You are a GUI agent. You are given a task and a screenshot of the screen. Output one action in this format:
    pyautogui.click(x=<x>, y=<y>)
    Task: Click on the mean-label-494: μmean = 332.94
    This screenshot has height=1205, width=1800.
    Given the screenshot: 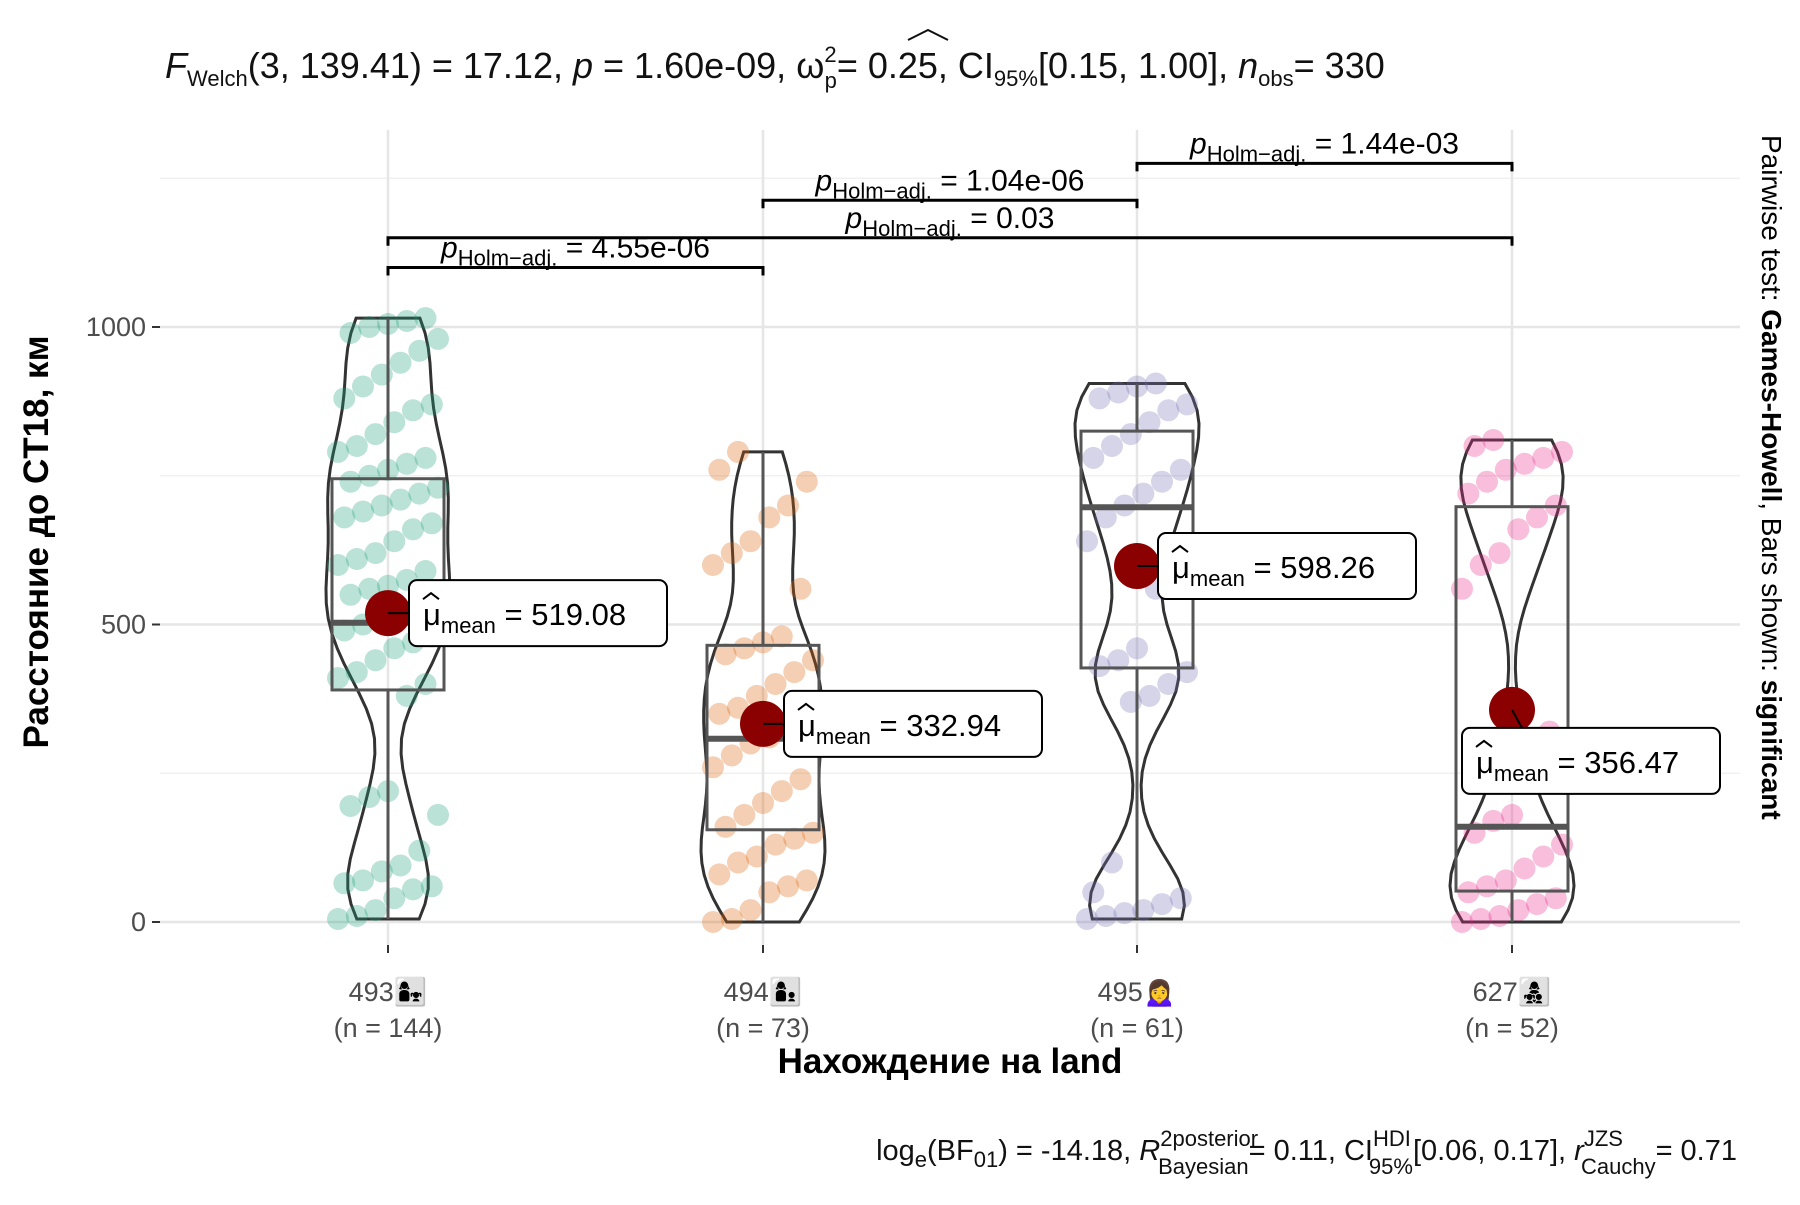 What is the action you would take?
    pyautogui.click(x=899, y=728)
    